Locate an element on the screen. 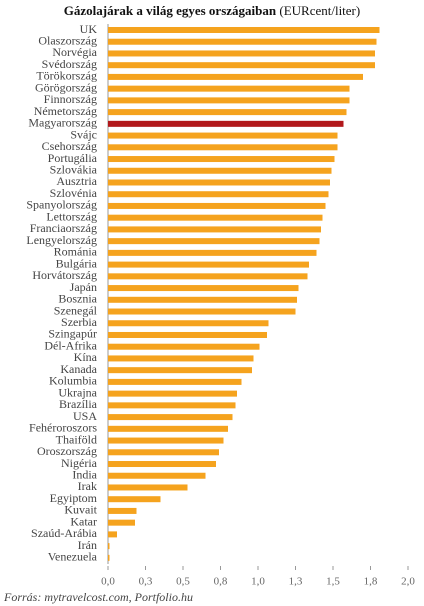  x-tick-label: 0,0 is located at coordinates (108, 582).